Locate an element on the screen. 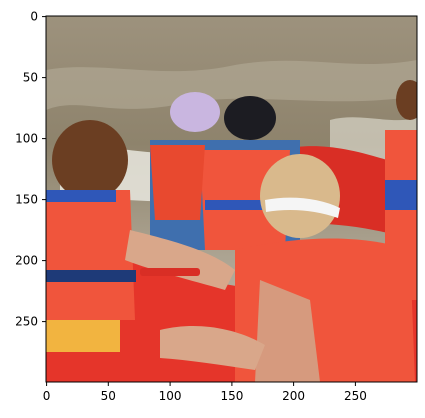 The image size is (425, 418). y-tick: 0 is located at coordinates (38, 17).